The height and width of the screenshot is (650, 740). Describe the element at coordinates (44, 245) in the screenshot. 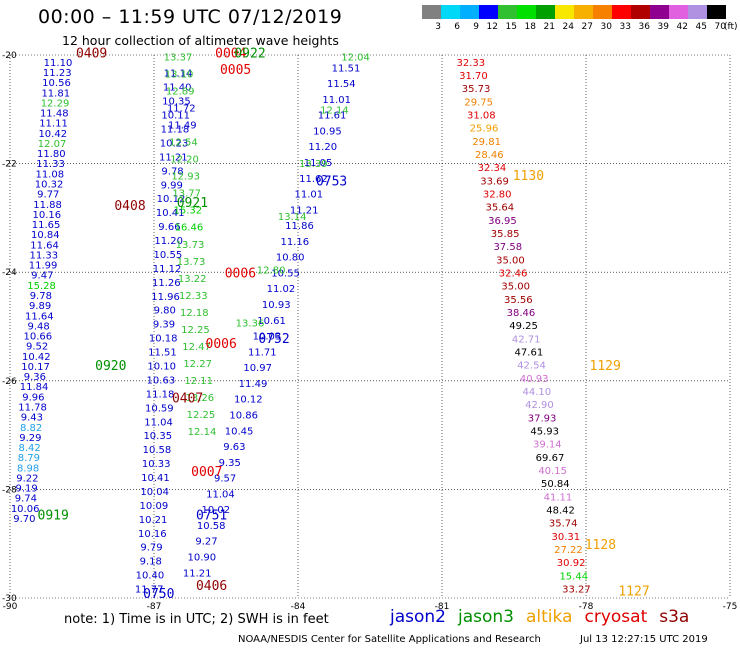

I see `wave-height-label: 11.64` at that location.